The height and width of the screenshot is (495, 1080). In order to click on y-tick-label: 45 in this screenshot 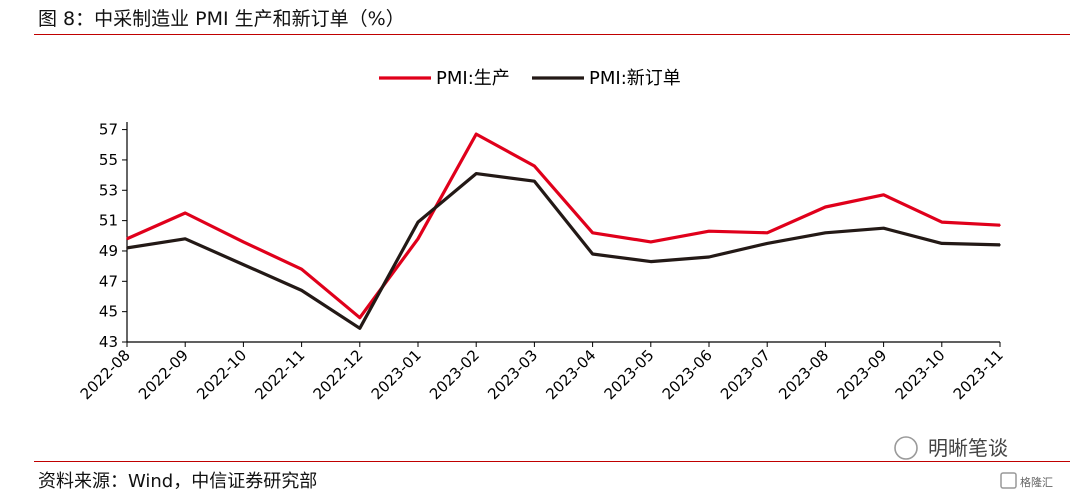, I will do `click(108, 312)`.